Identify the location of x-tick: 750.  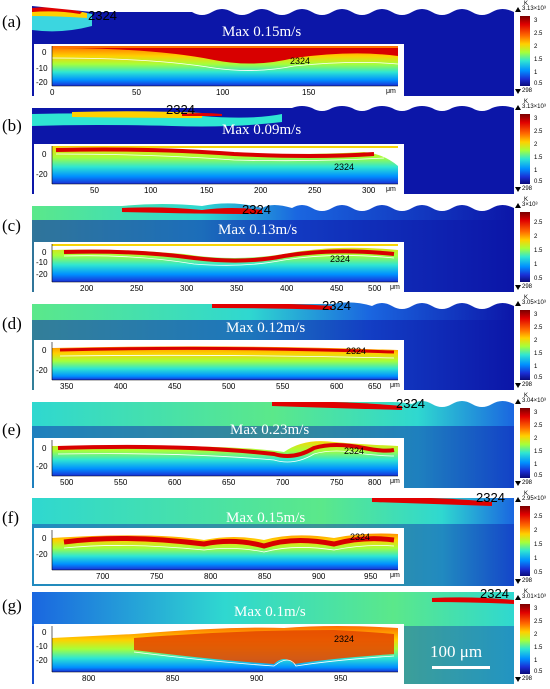
(337, 482).